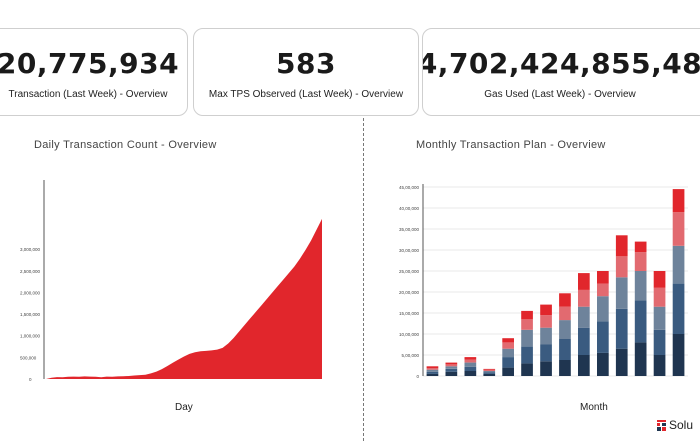 The width and height of the screenshot is (700, 441). What do you see at coordinates (409, 208) in the screenshot?
I see `y-tick-label: 40,00,000` at bounding box center [409, 208].